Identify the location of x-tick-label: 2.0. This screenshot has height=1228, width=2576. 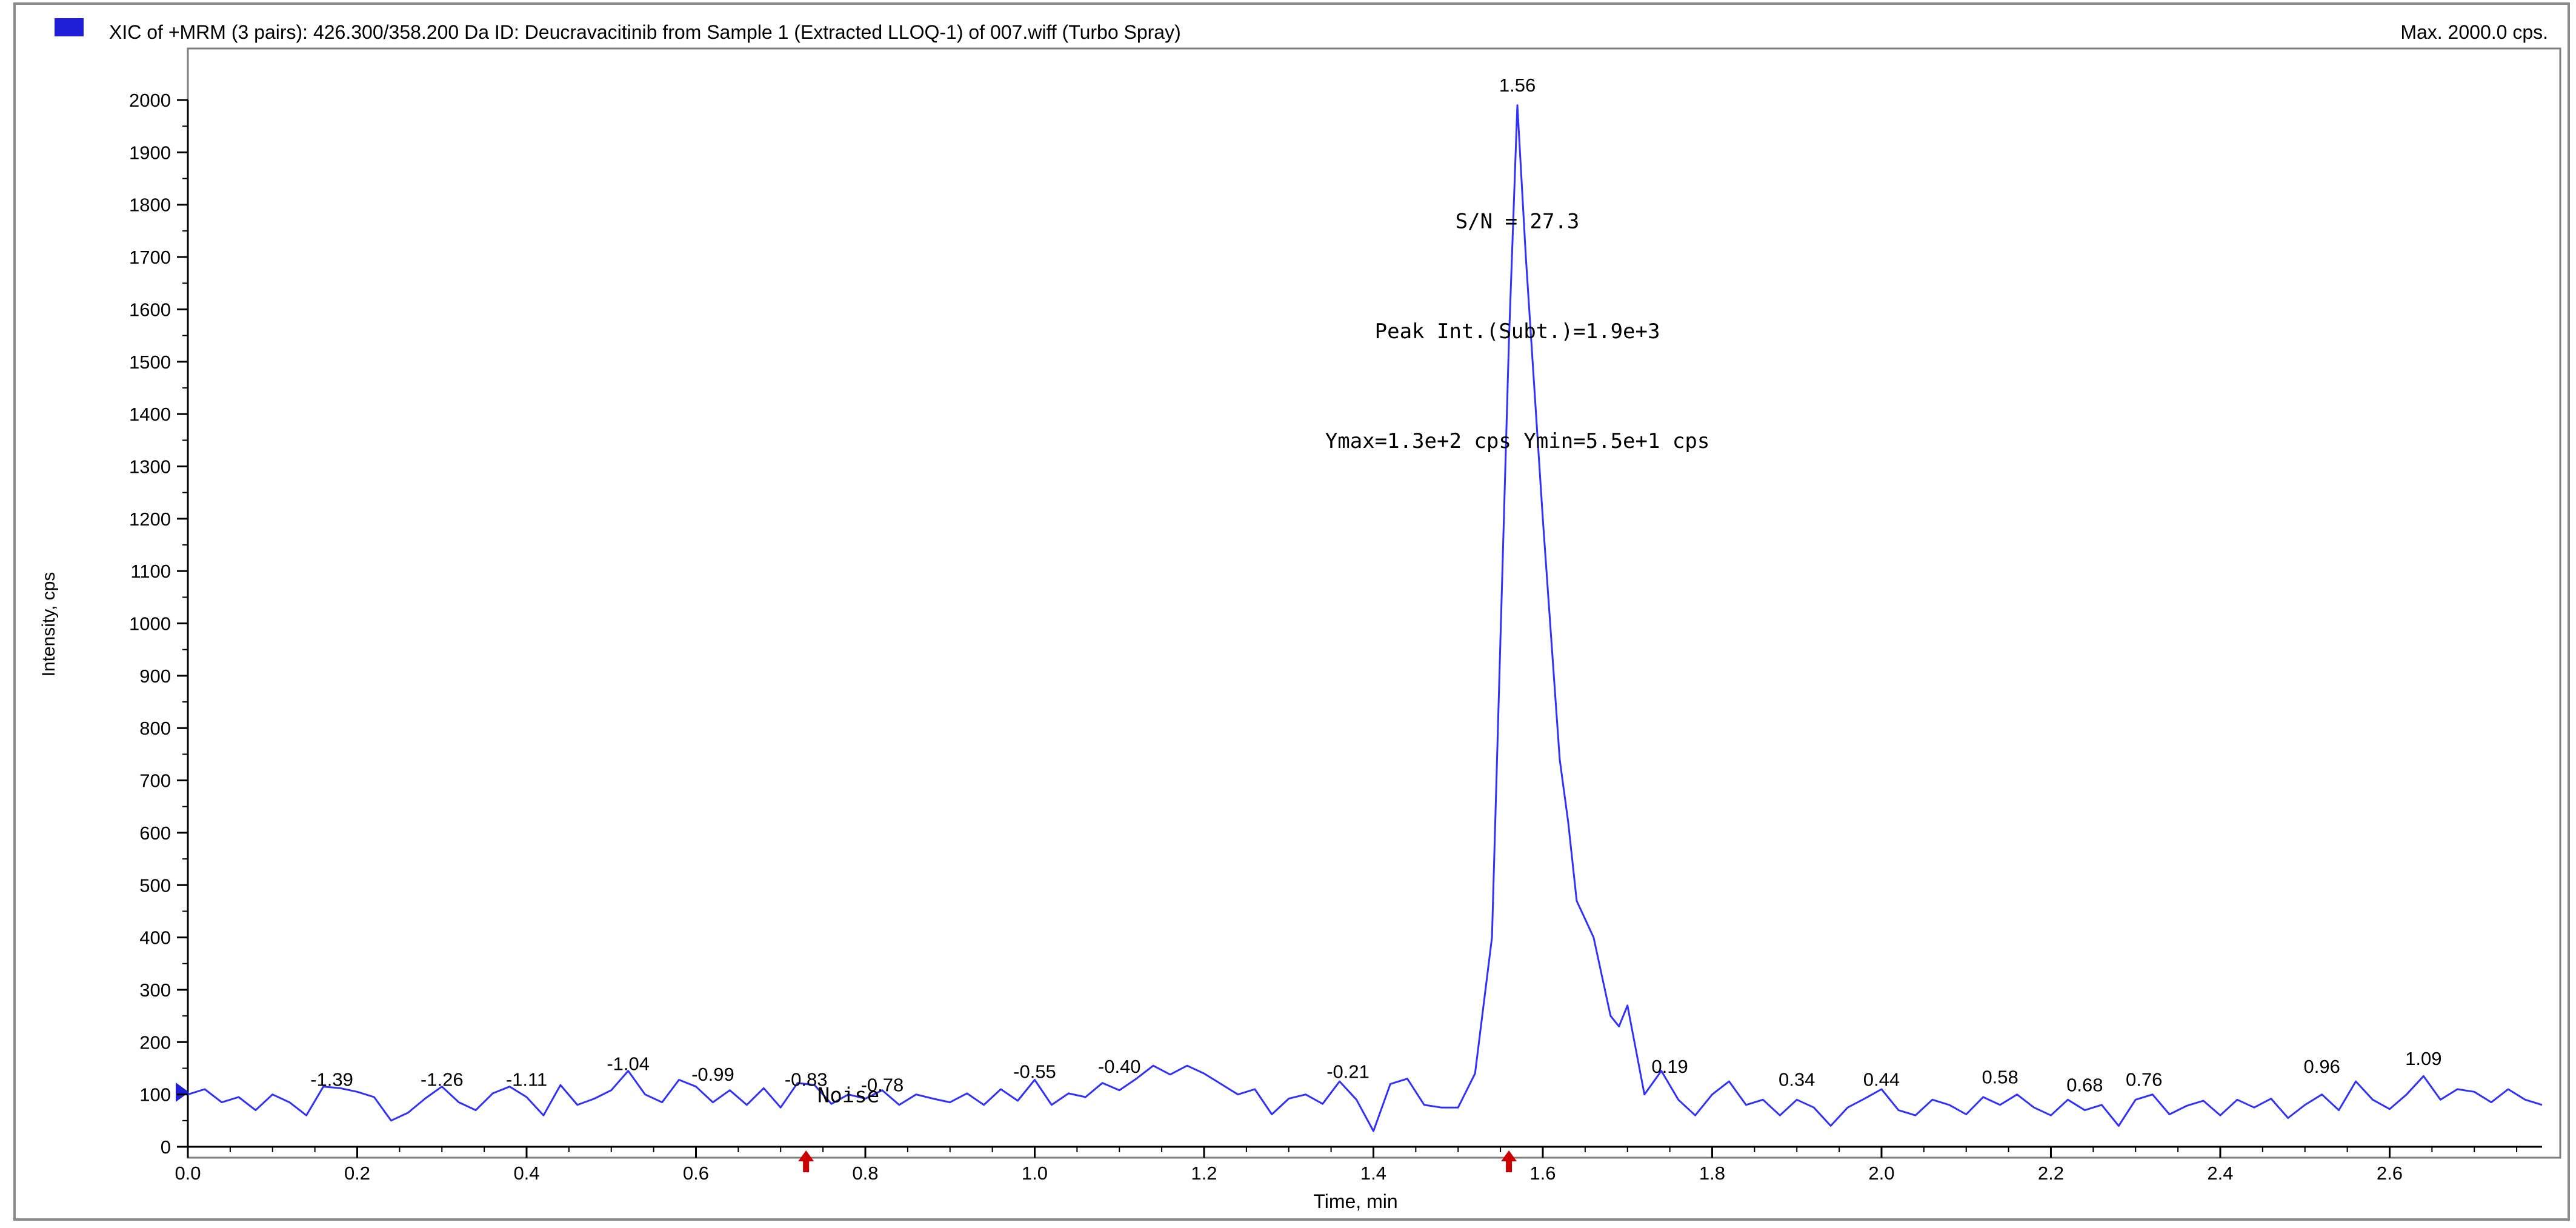
(1881, 1173).